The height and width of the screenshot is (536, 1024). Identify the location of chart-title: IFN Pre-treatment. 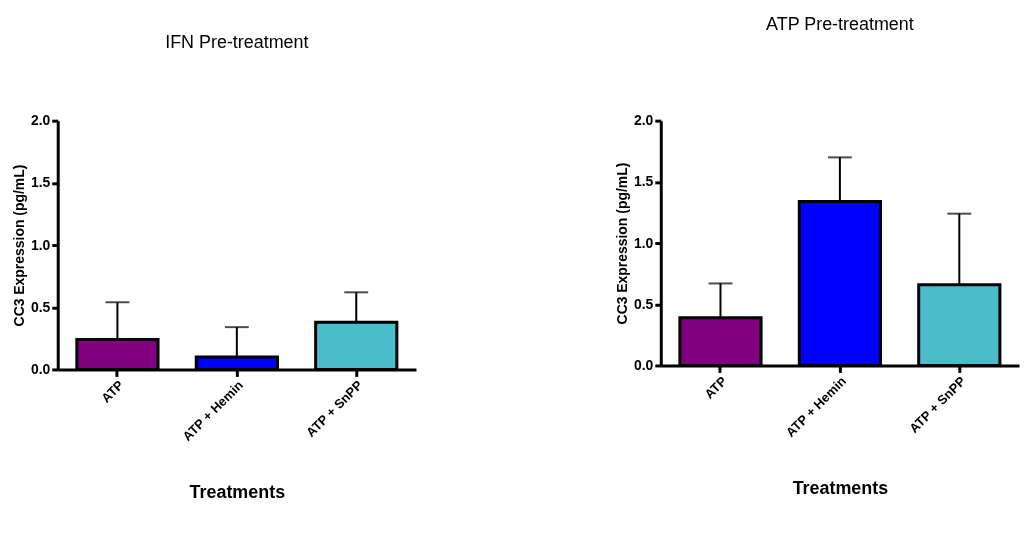
(237, 42).